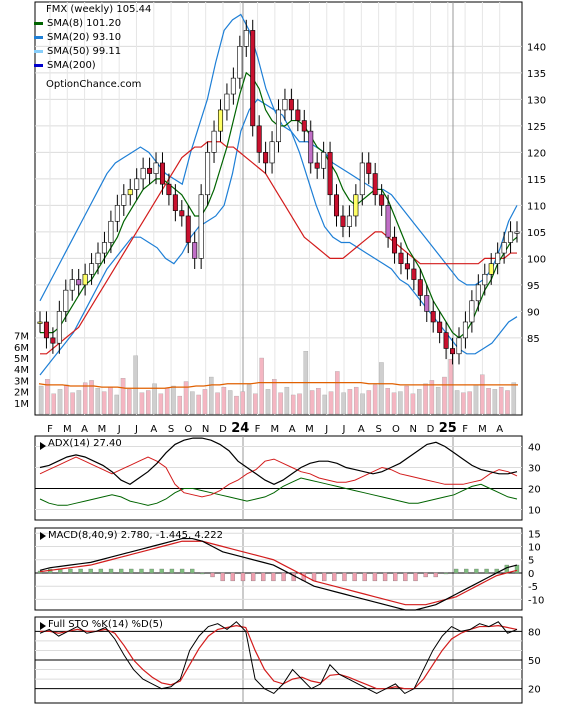 This screenshot has height=706, width=566. Describe the element at coordinates (43, 446) in the screenshot. I see `panel-handle-icon` at that location.